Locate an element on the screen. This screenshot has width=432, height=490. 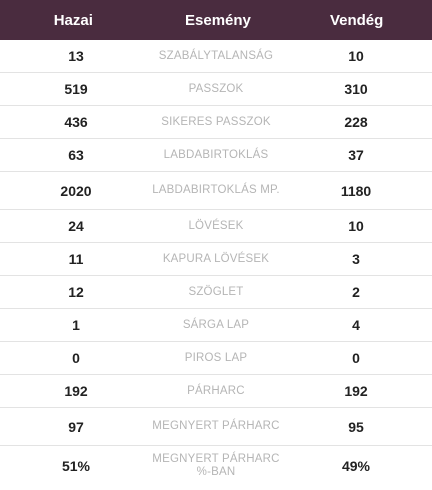
event-label: SÁRGA LAP is located at coordinates (216, 324).